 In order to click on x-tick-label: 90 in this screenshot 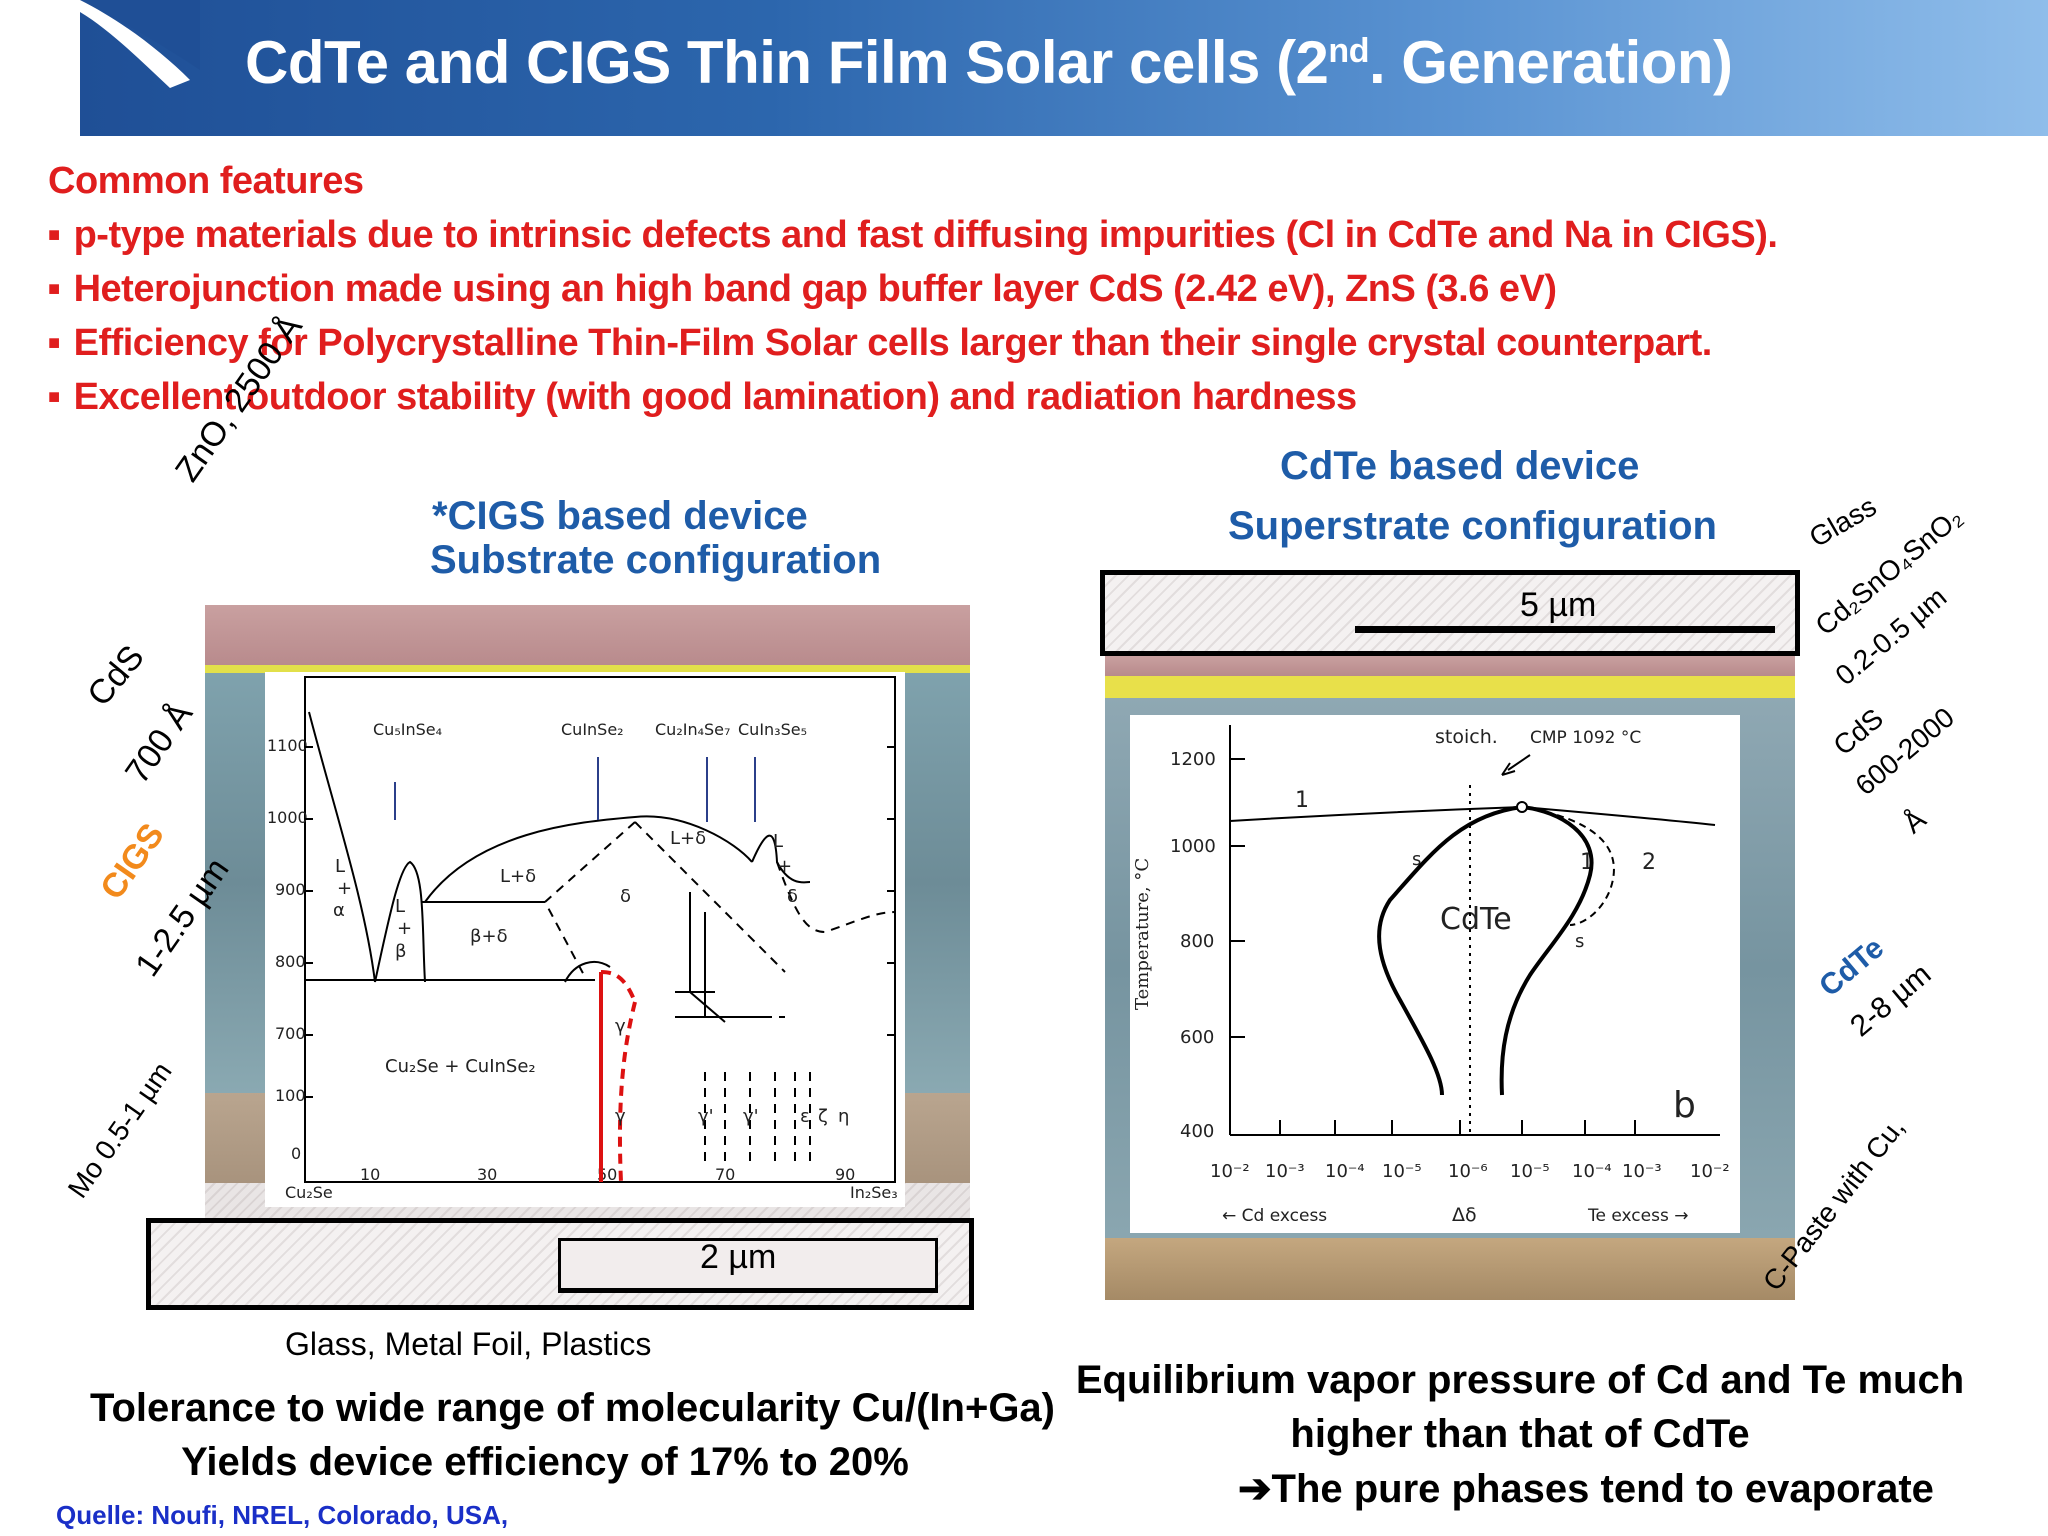, I will do `click(845, 1174)`.